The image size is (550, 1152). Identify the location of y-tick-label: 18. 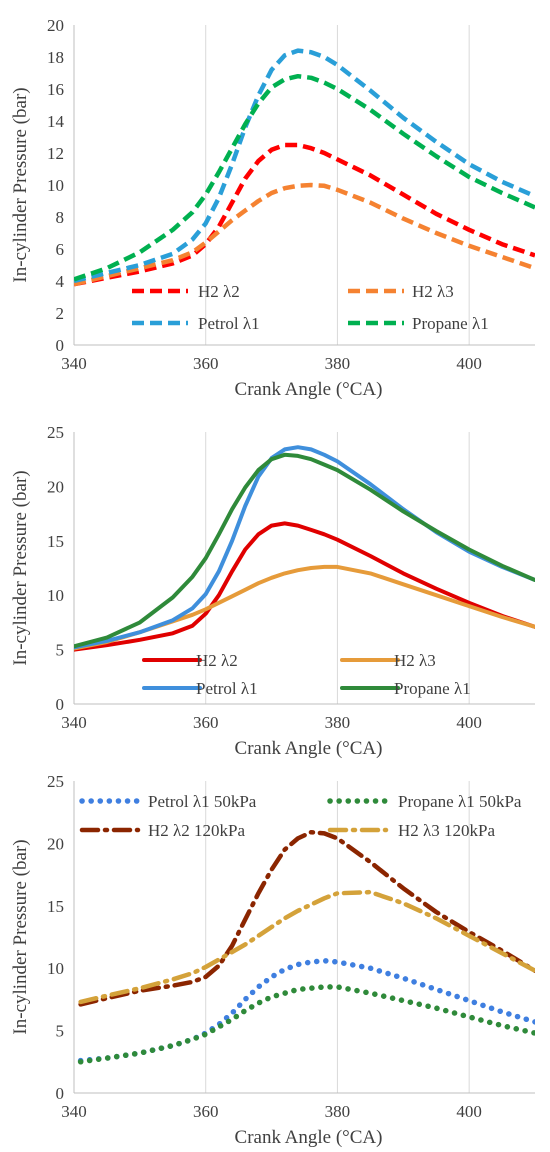
(55, 57).